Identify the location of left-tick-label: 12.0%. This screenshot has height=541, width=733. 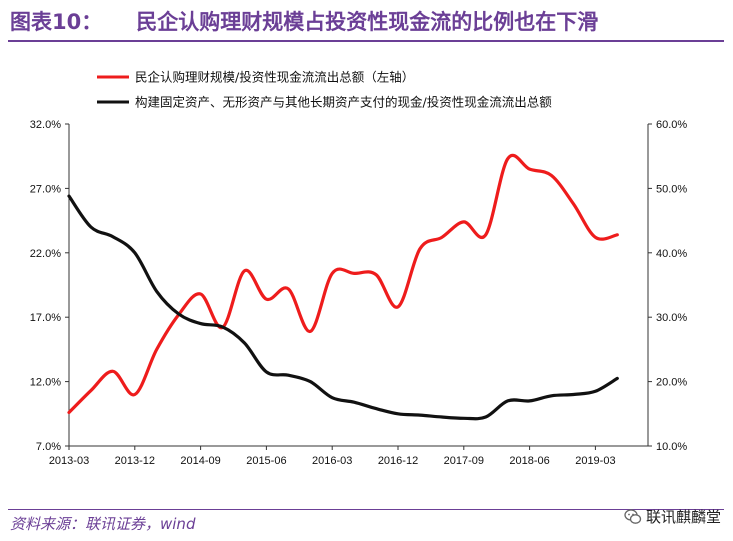
(45, 383).